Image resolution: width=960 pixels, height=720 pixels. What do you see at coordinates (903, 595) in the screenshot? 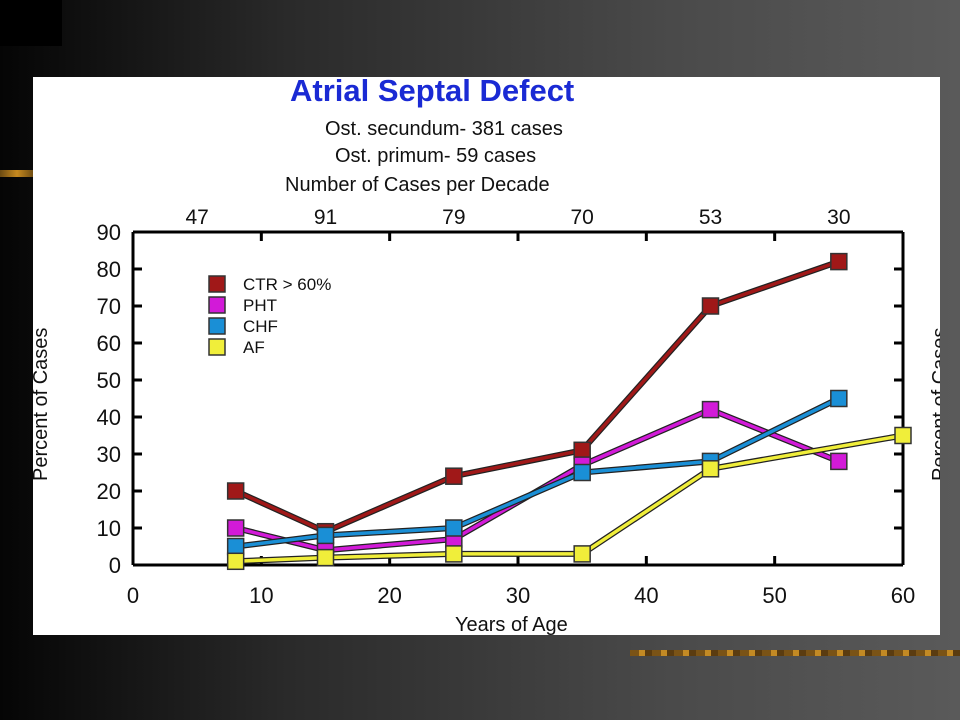
I see `x-tick-label: 60` at bounding box center [903, 595].